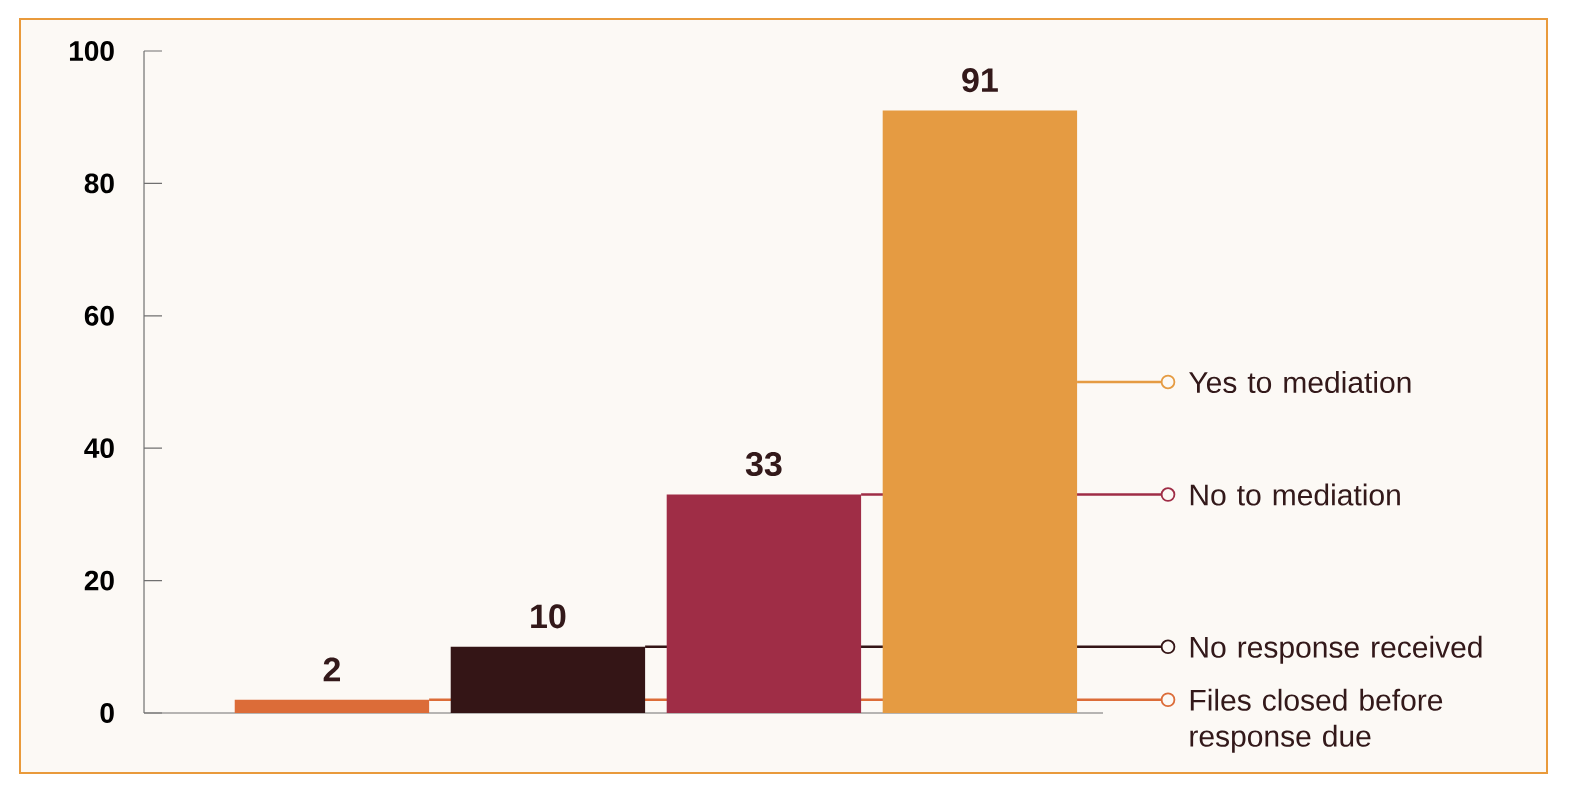 This screenshot has width=1580, height=802. I want to click on legend-label: No to mediation, so click(1295, 494).